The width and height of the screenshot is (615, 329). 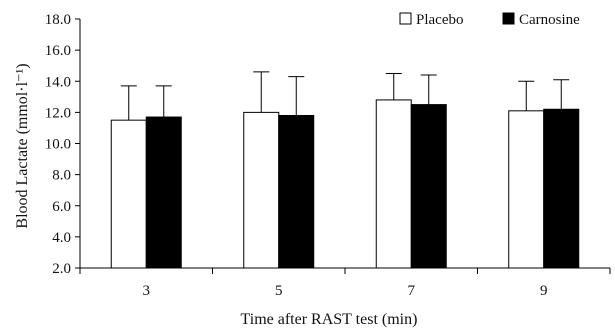 What do you see at coordinates (489, 20) in the screenshot?
I see `legend: Placebo Carnosine` at bounding box center [489, 20].